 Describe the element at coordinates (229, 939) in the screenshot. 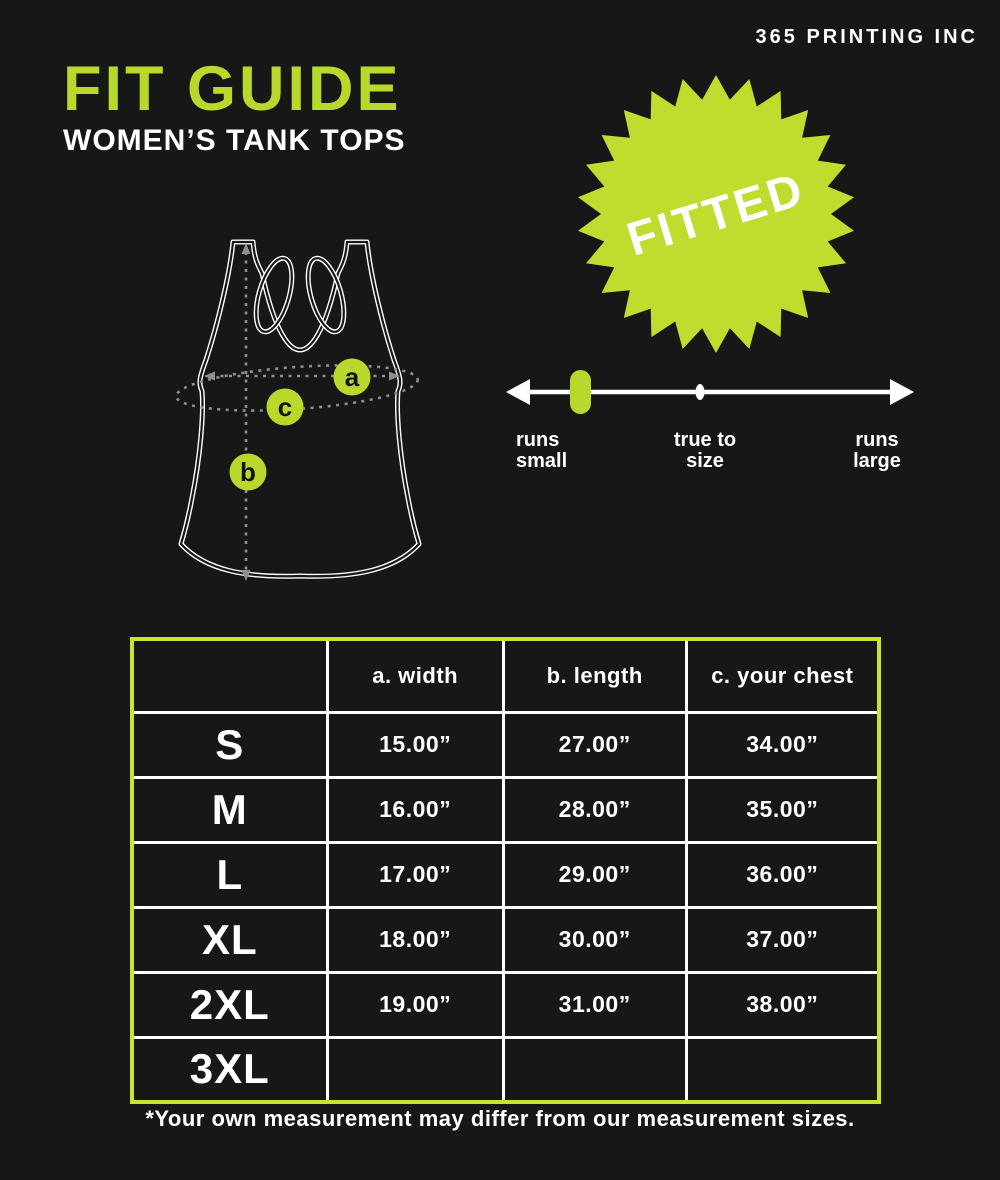

I see `size-cell: XL` at that location.